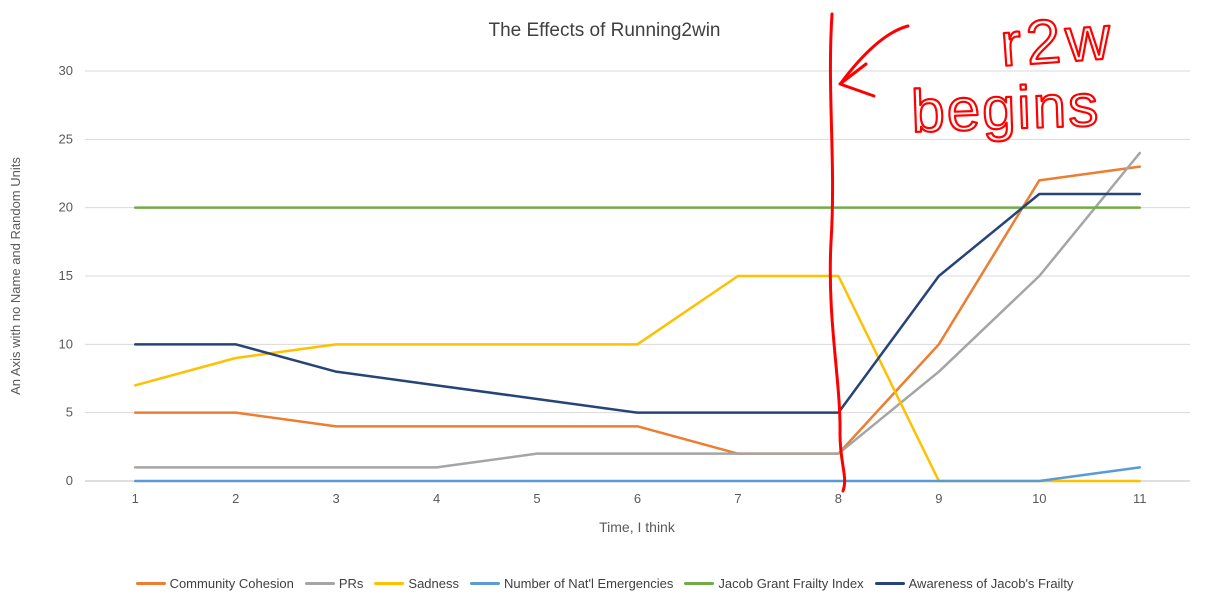  Describe the element at coordinates (637, 474) in the screenshot. I see `series-line-number-of-nat-l-emergencies` at that location.